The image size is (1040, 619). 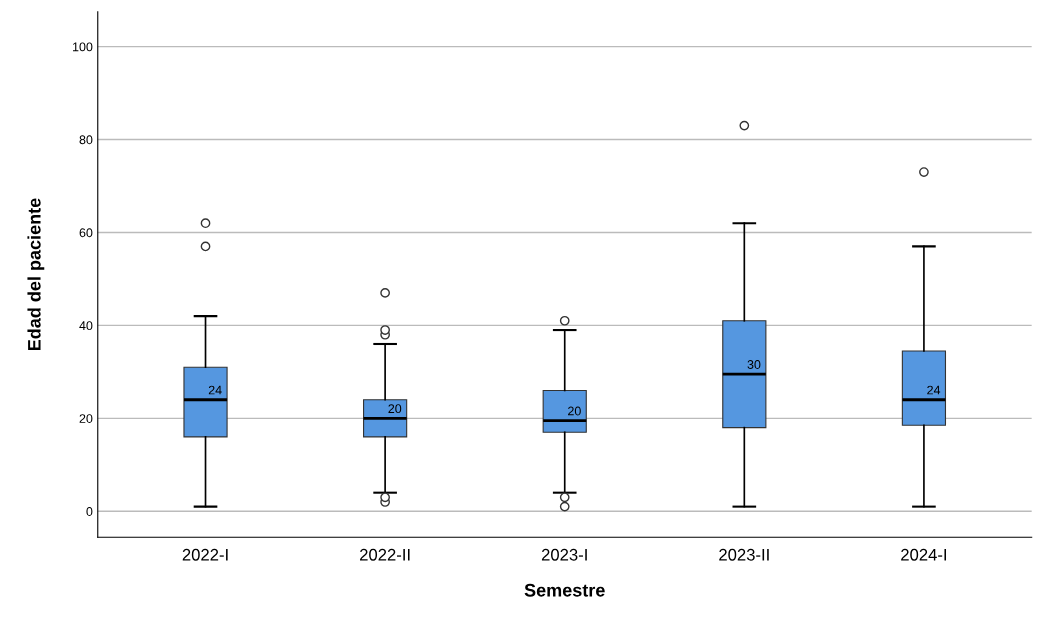 I want to click on x-tick-label: 2023-II, so click(x=744, y=554).